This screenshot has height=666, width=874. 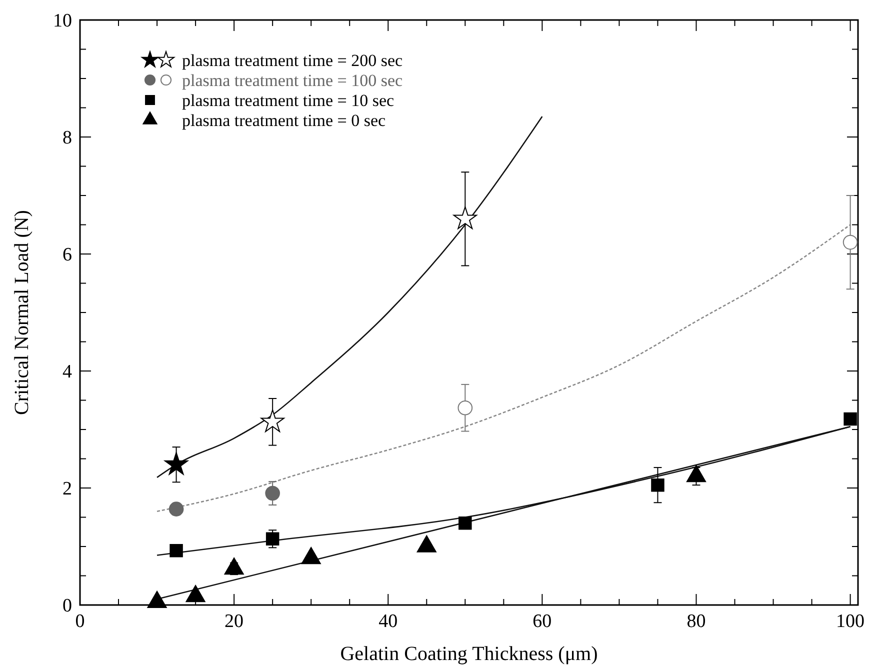 What do you see at coordinates (234, 621) in the screenshot?
I see `x-tick-label: 20` at bounding box center [234, 621].